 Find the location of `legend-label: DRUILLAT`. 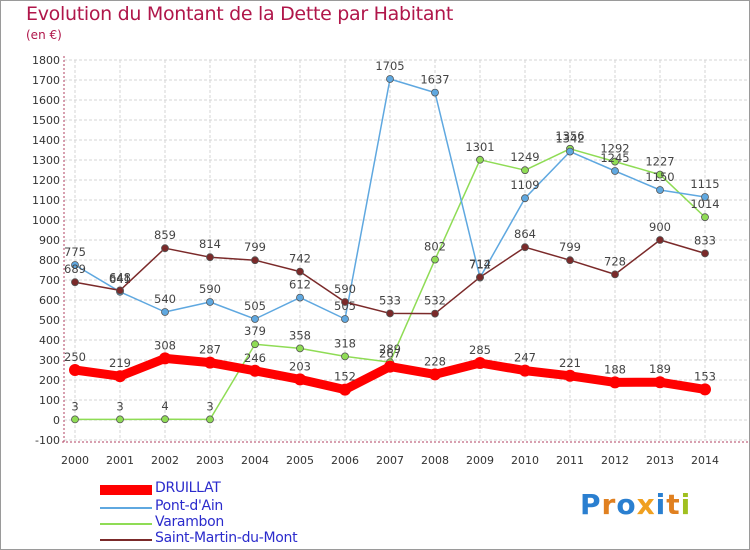

legend-label: DRUILLAT is located at coordinates (188, 488).